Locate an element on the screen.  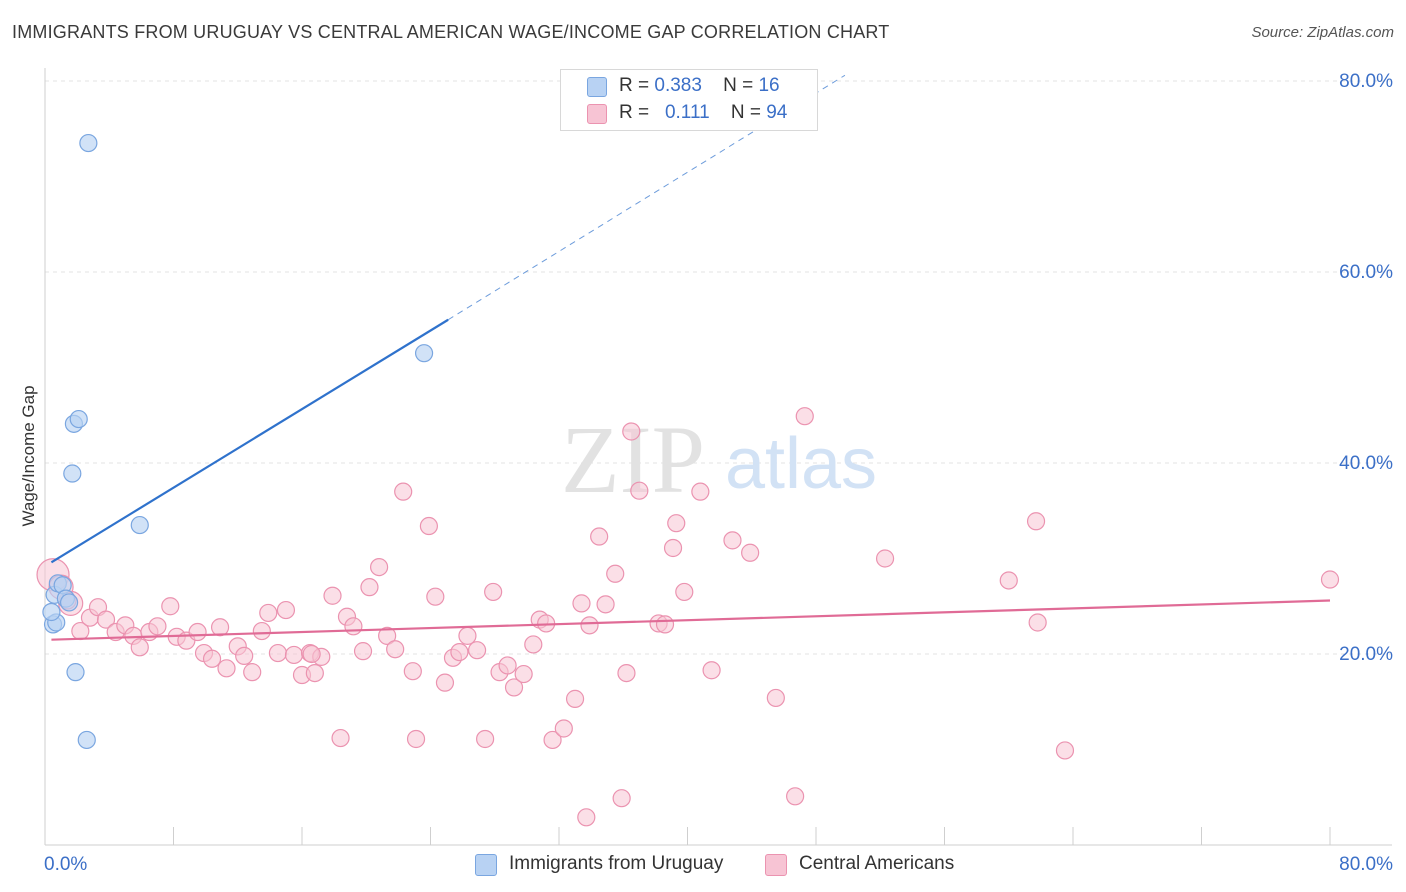
y-tick-label: 20.0% is located at coordinates (1366, 654).